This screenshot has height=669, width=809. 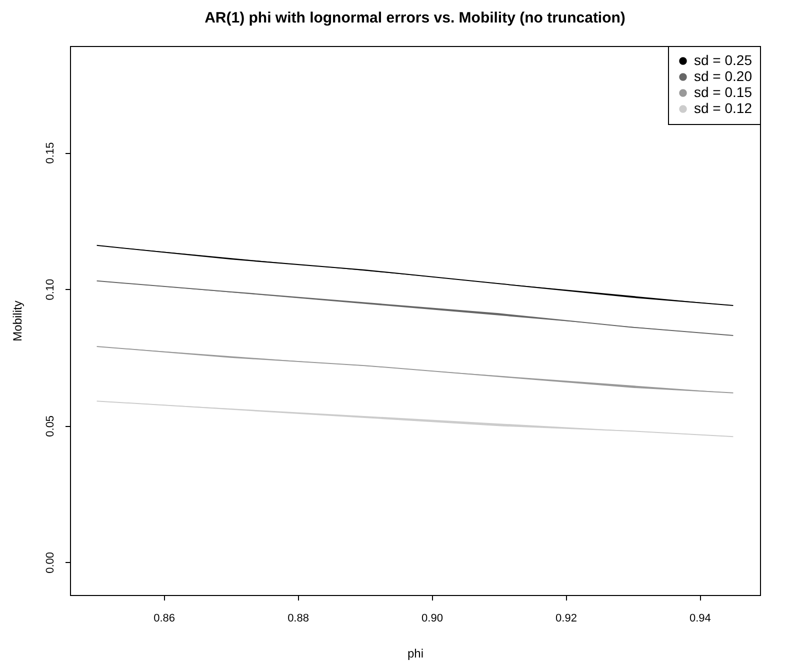 What do you see at coordinates (415, 653) in the screenshot?
I see `x-axis-title: phi` at bounding box center [415, 653].